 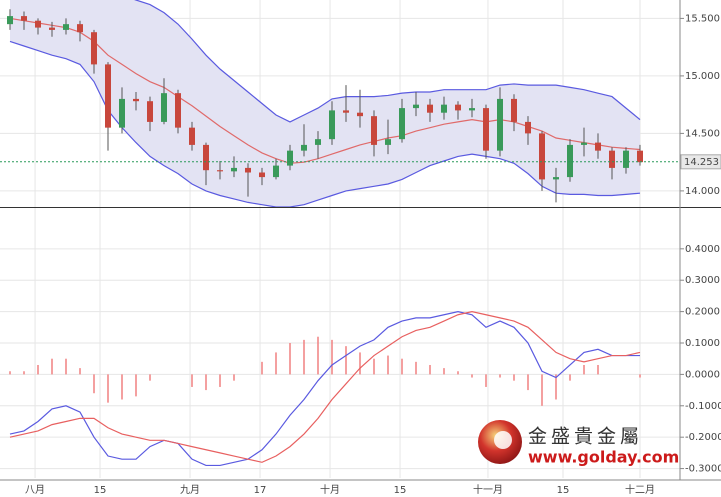 I want to click on x-tick-label: 17, so click(x=260, y=490).